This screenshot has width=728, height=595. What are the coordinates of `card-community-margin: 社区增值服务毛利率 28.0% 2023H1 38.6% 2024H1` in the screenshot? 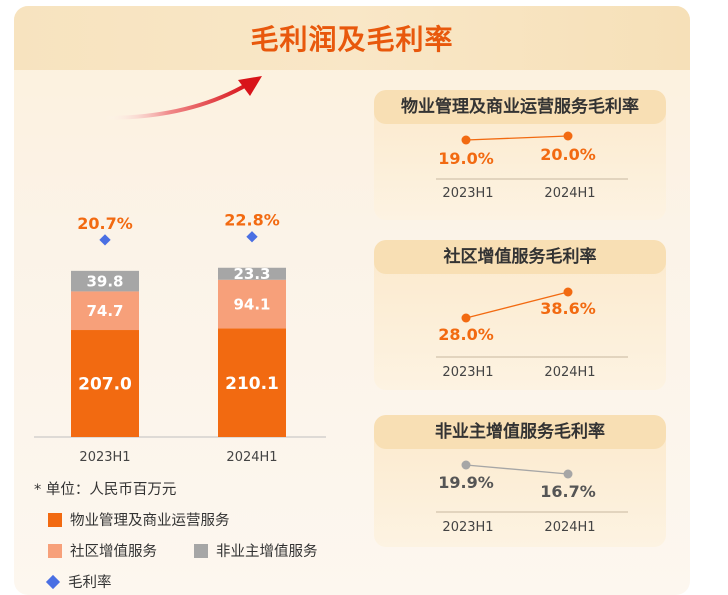 It's located at (520, 315).